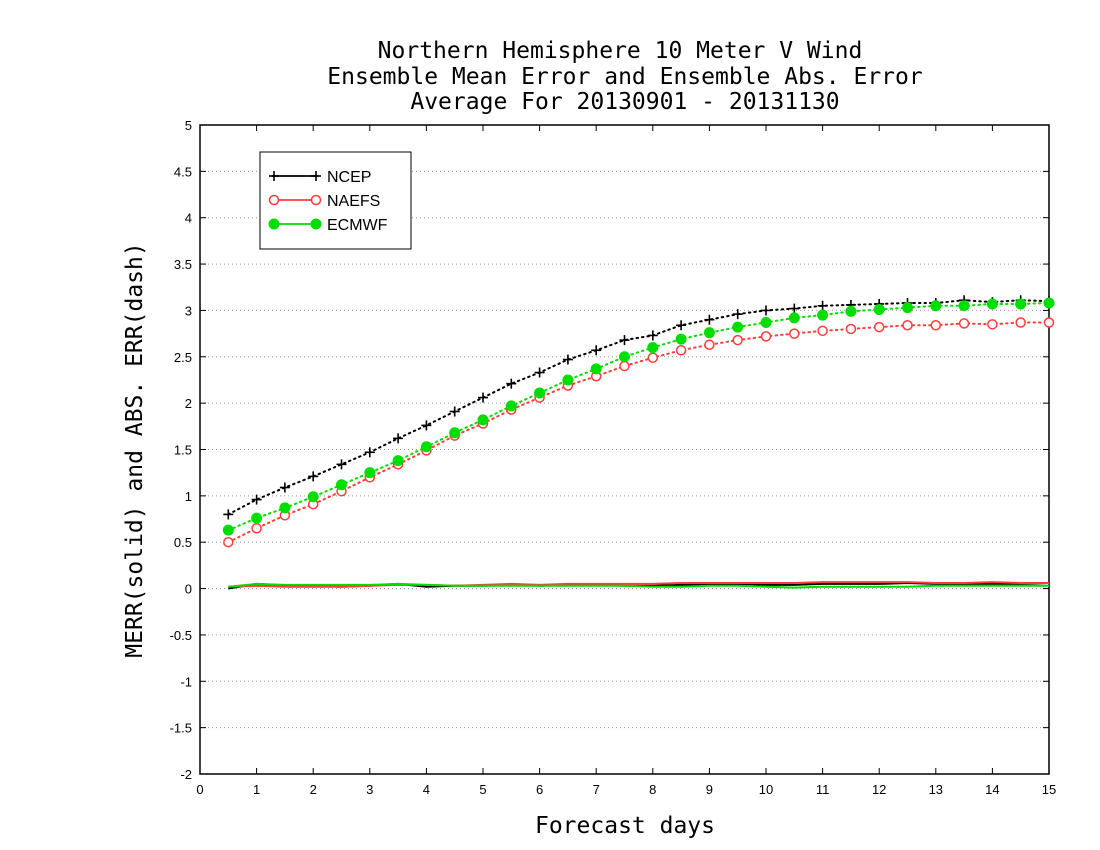 The height and width of the screenshot is (850, 1100). Describe the element at coordinates (188, 310) in the screenshot. I see `y-tick-label: 3` at that location.